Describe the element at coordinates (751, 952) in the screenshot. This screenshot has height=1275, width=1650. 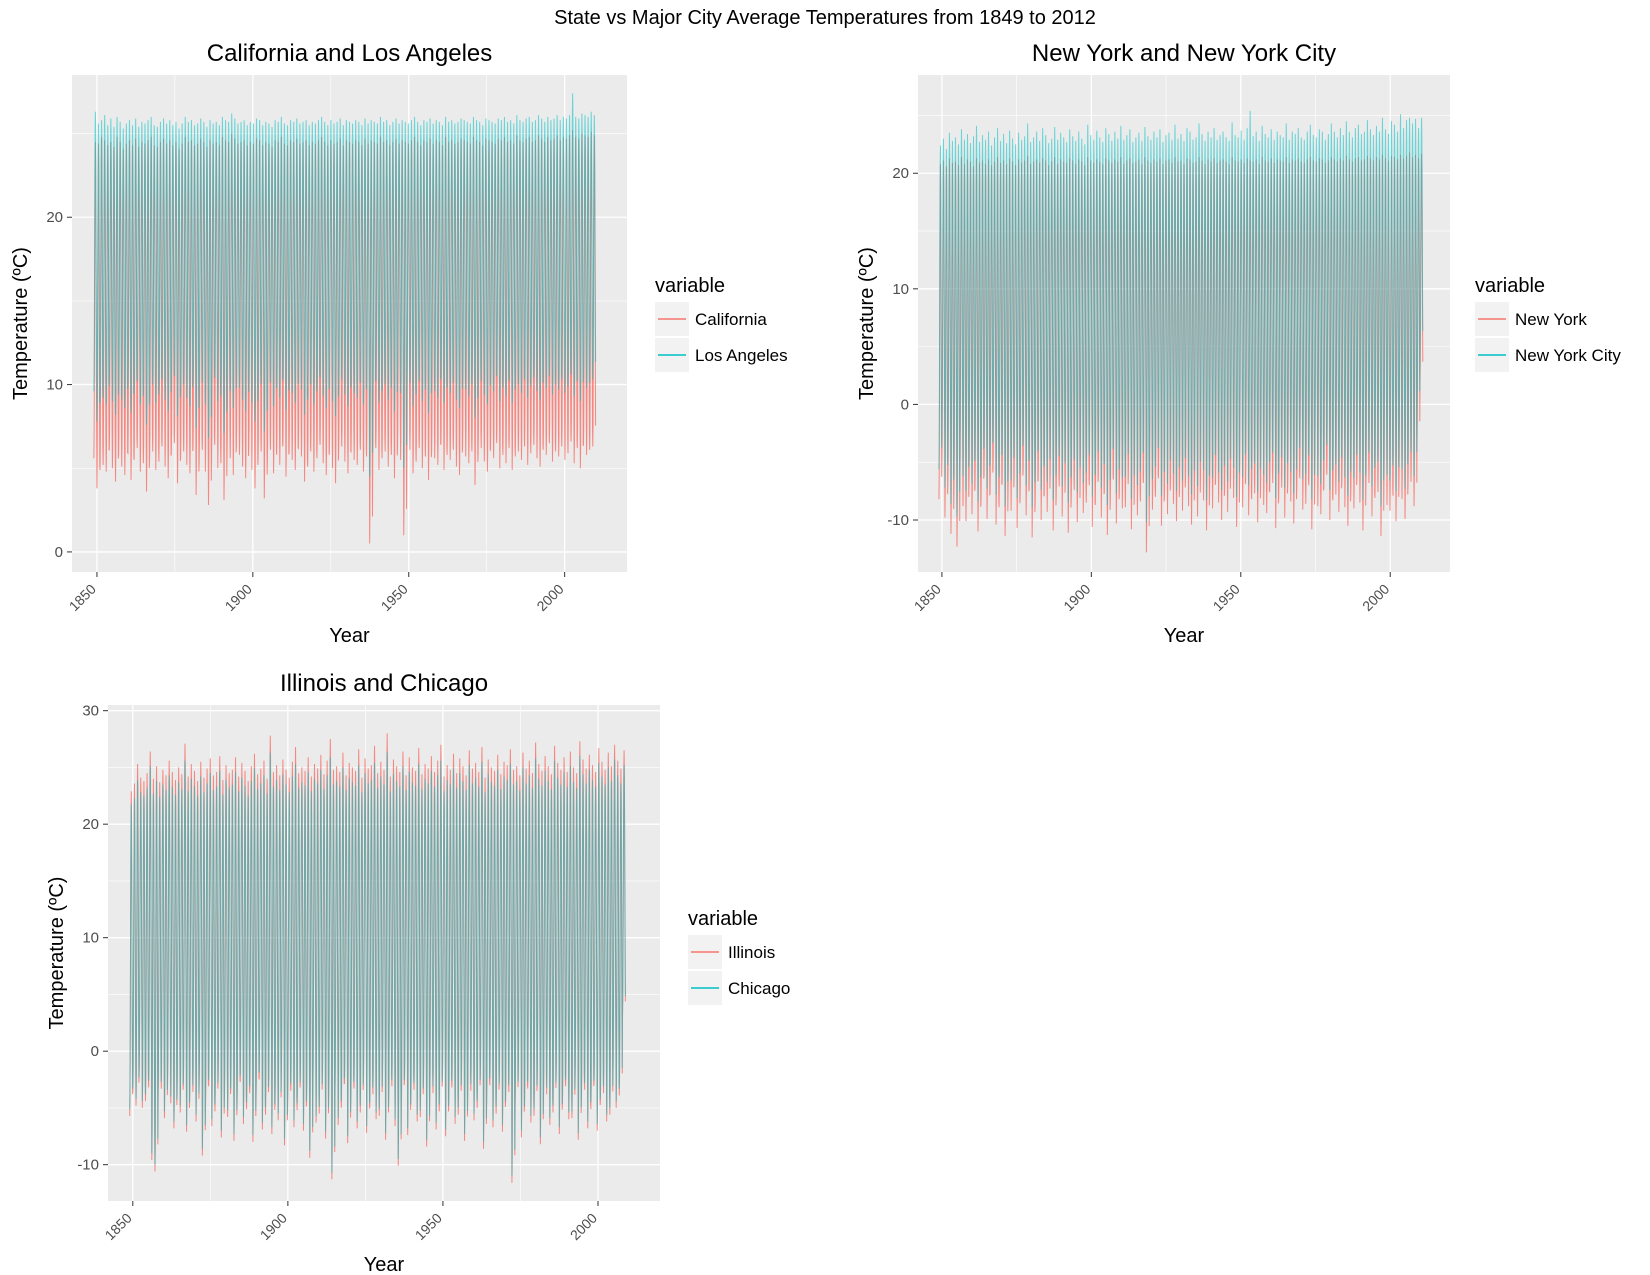
I see `legend-label: Illinois` at that location.